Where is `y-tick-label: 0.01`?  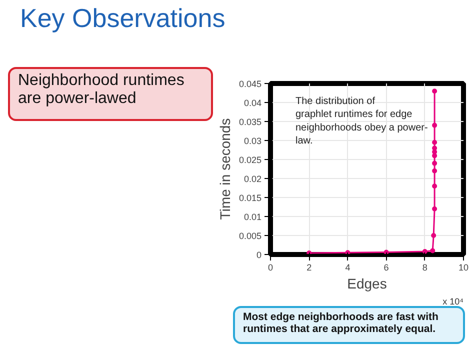
y-tick-label: 0.01 is located at coordinates (253, 217).